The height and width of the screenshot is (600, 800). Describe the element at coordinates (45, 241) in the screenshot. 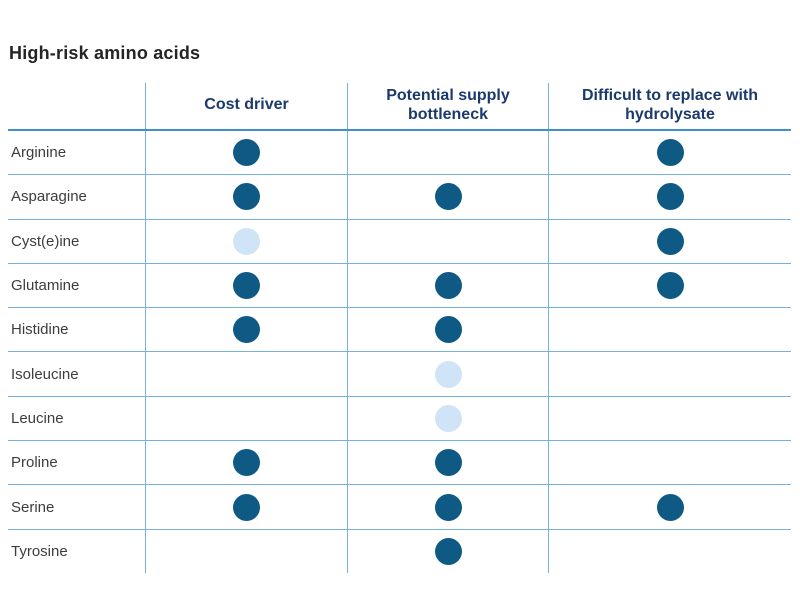

I see `row-label: Cyst(e)ine` at that location.